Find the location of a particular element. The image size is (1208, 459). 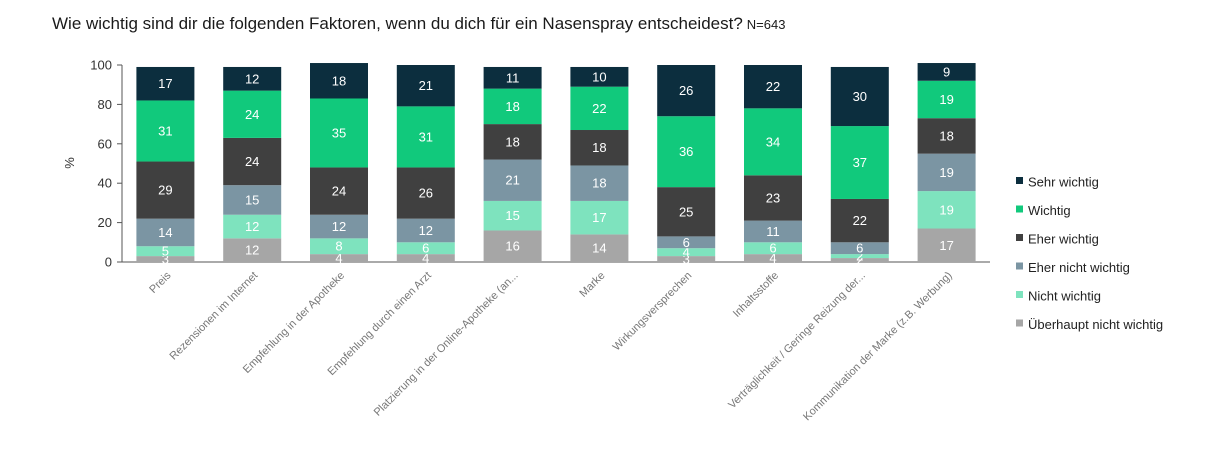

y-tick-label: 20 is located at coordinates (105, 222).